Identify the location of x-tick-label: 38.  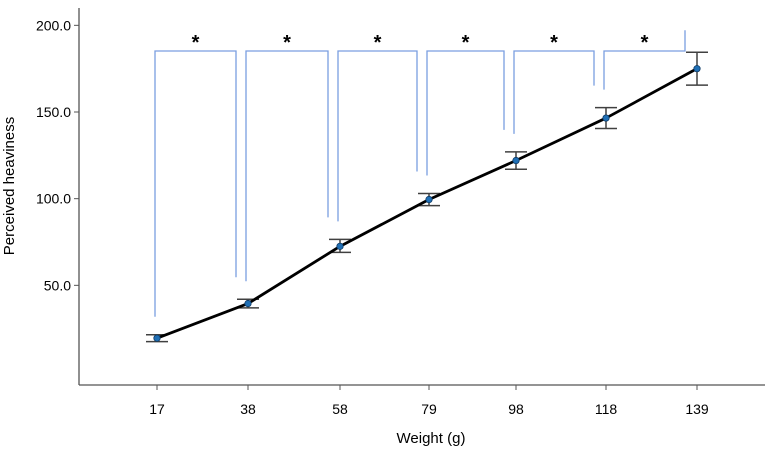
(248, 409).